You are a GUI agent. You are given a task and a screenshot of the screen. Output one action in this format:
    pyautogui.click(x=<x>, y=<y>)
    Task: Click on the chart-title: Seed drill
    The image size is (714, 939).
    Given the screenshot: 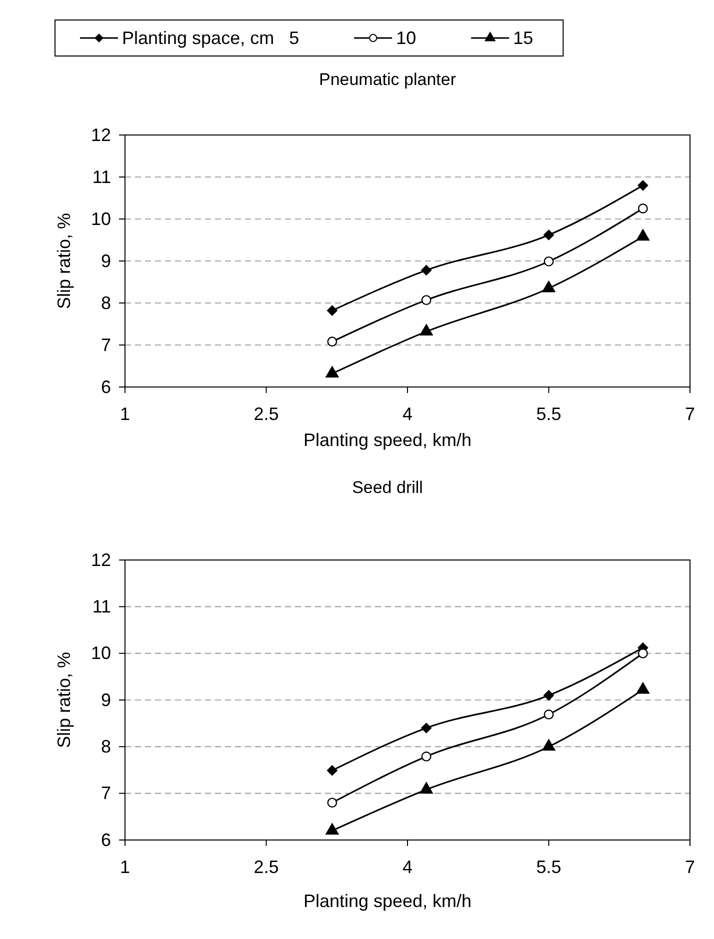 What is the action you would take?
    pyautogui.click(x=387, y=487)
    